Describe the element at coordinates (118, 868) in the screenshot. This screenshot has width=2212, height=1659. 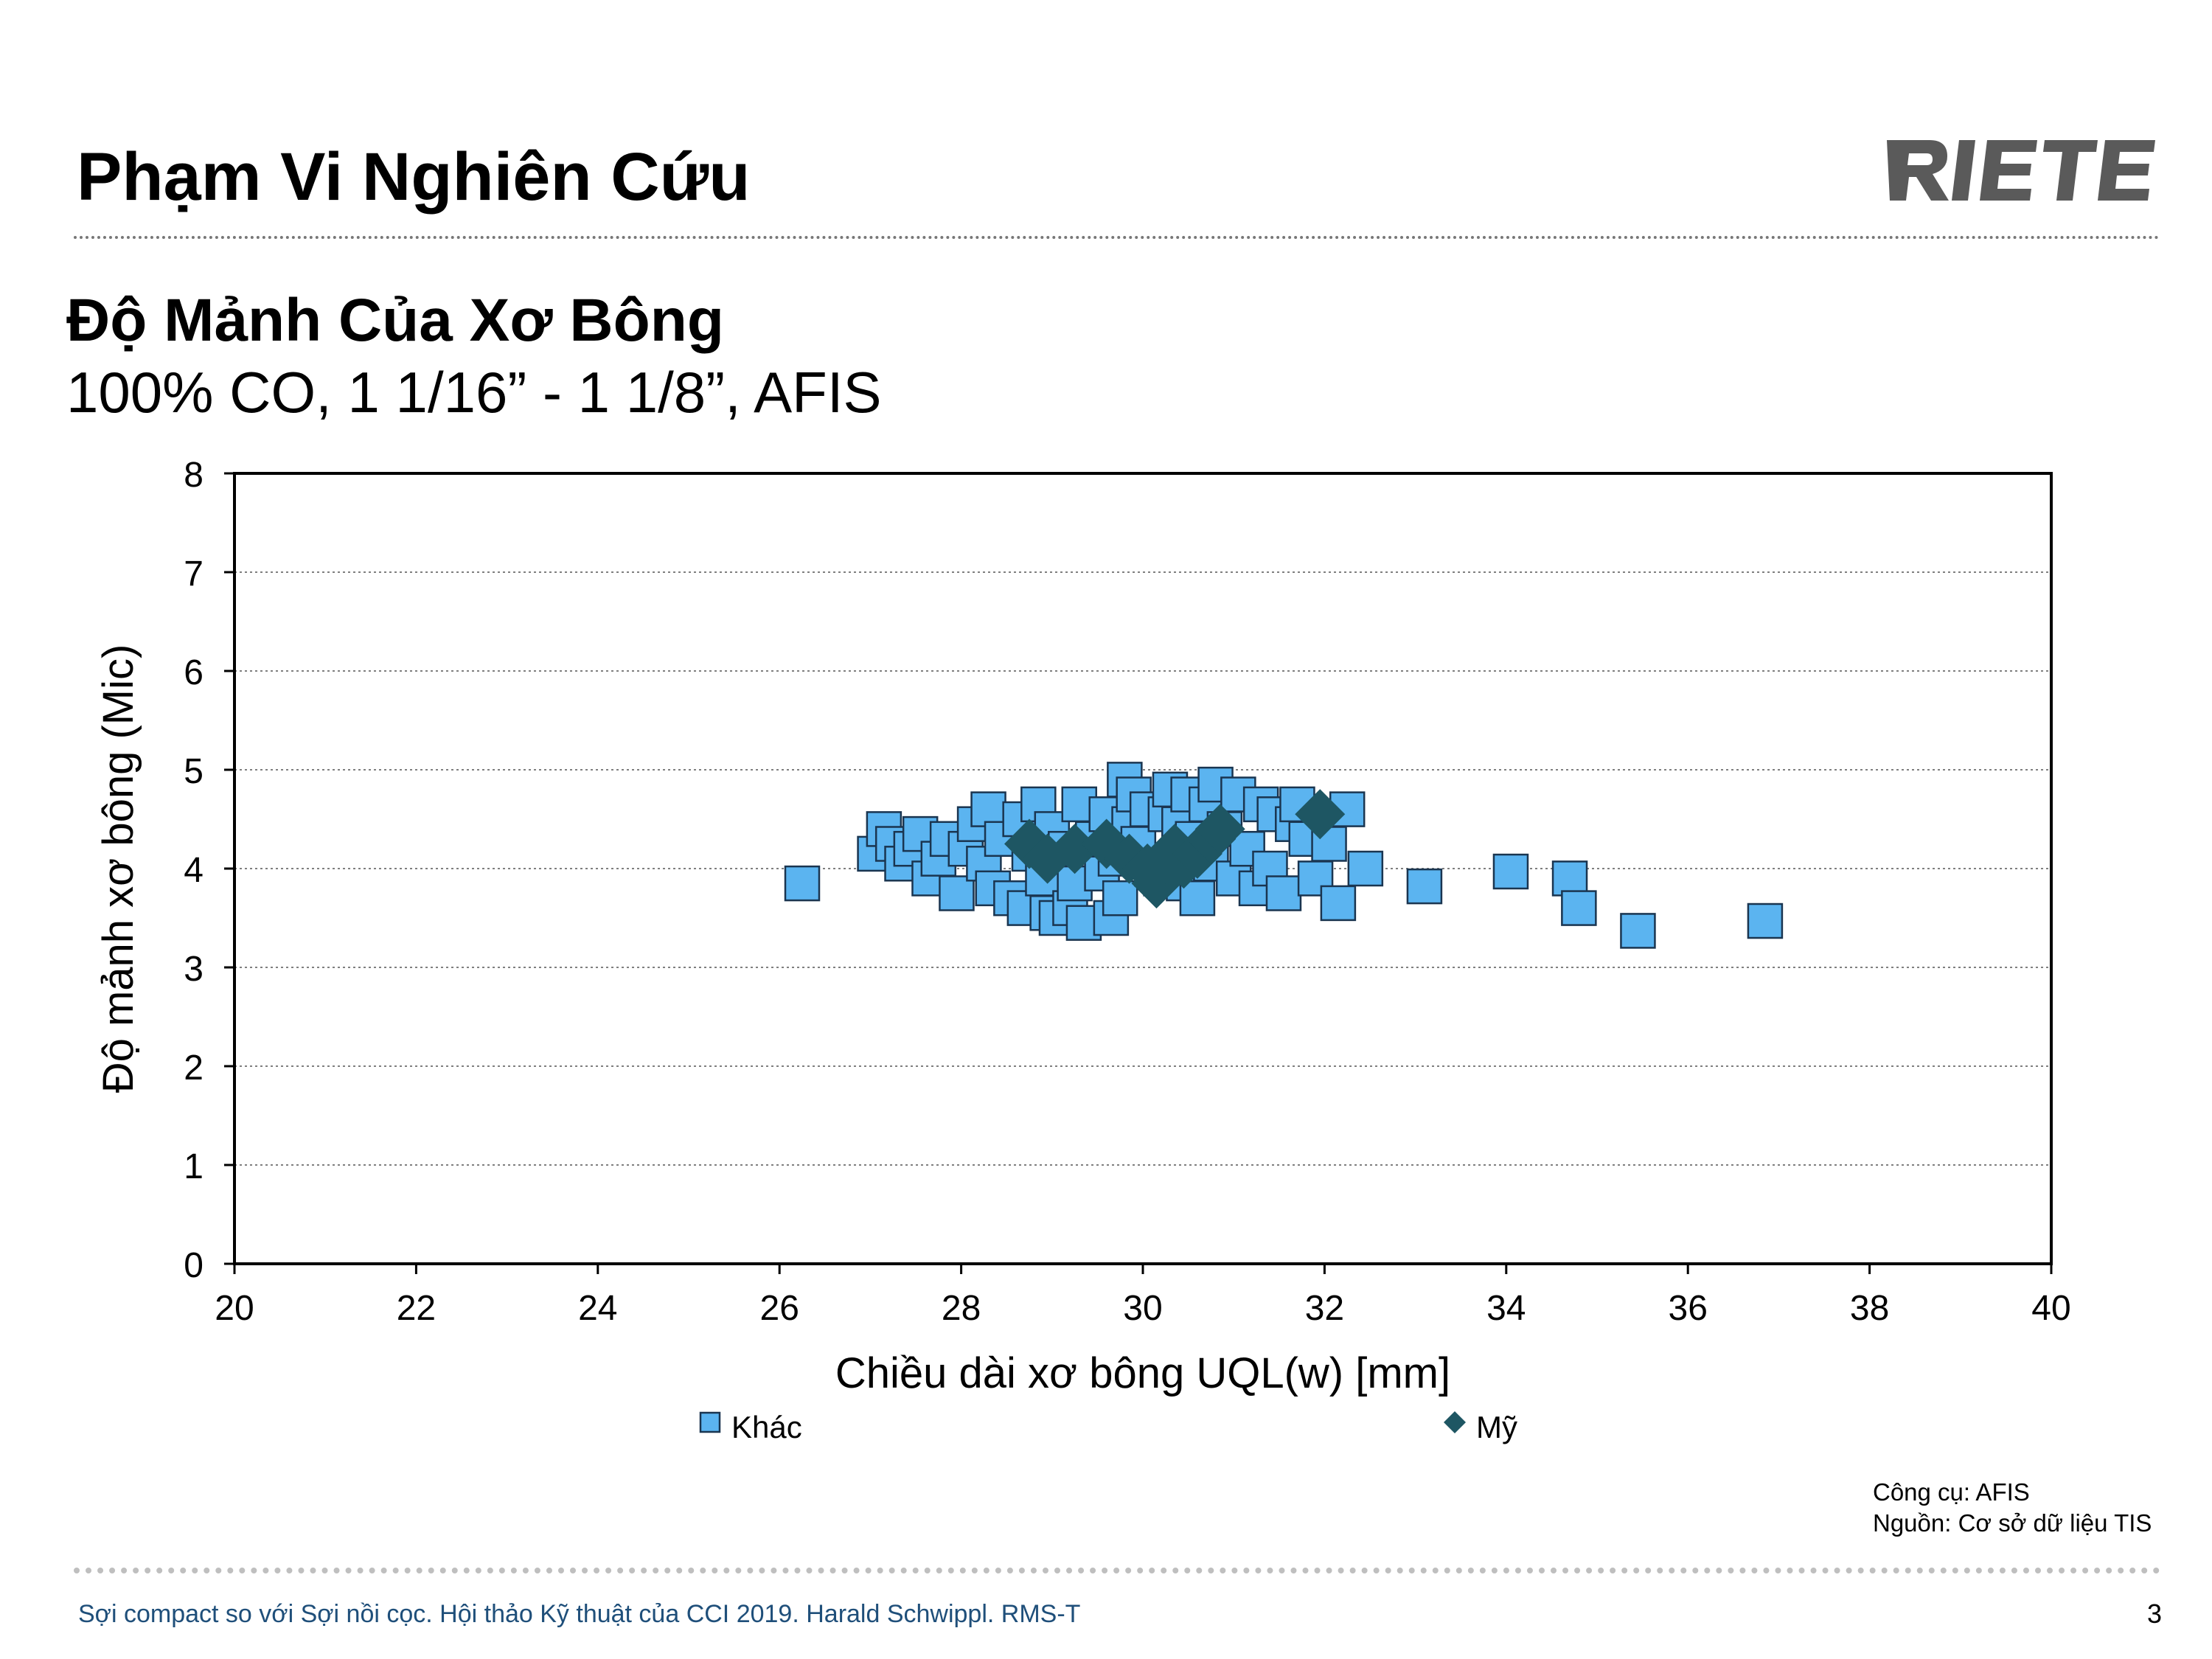
I see `y-axis-label: Độ mảnh xơ bông (Mic)` at that location.